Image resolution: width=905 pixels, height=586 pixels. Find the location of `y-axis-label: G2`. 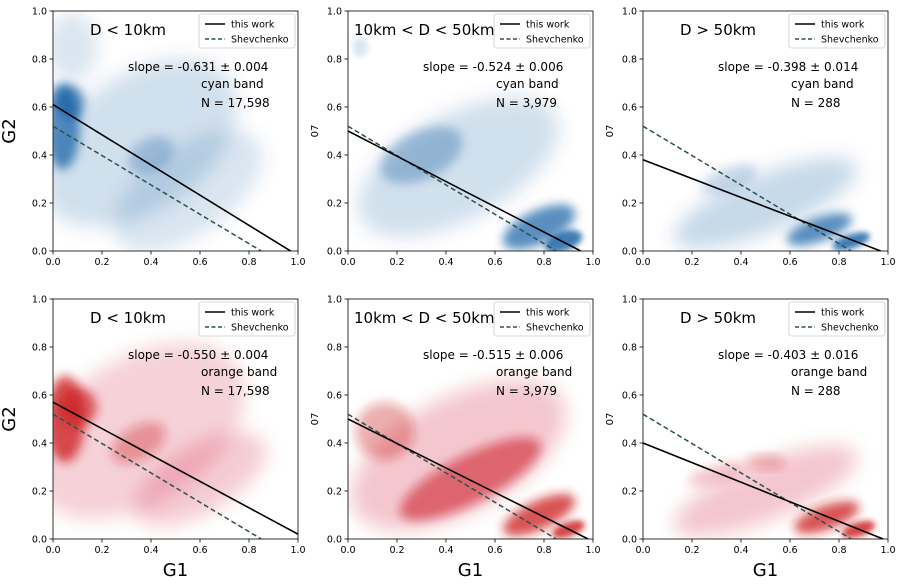

y-axis-label: G2 is located at coordinates (10, 418).